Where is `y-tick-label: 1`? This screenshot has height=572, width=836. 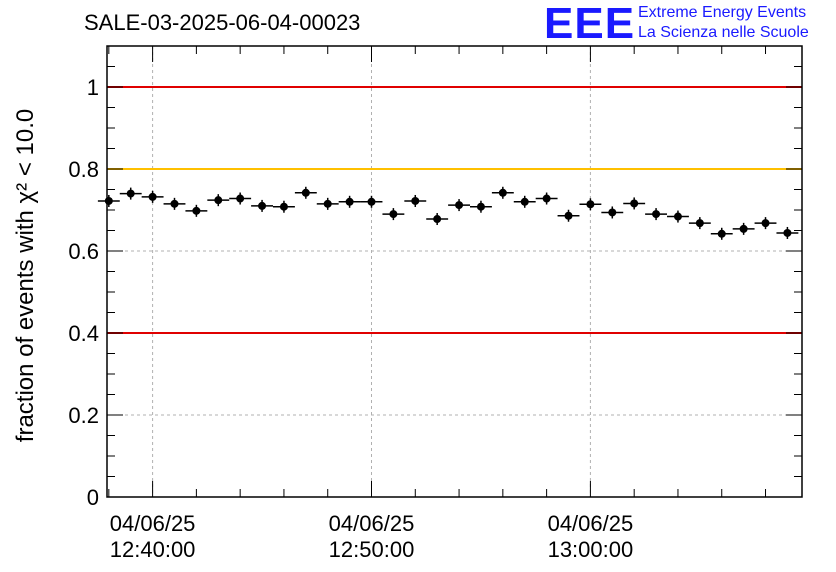
y-tick-label: 1 is located at coordinates (93, 87).